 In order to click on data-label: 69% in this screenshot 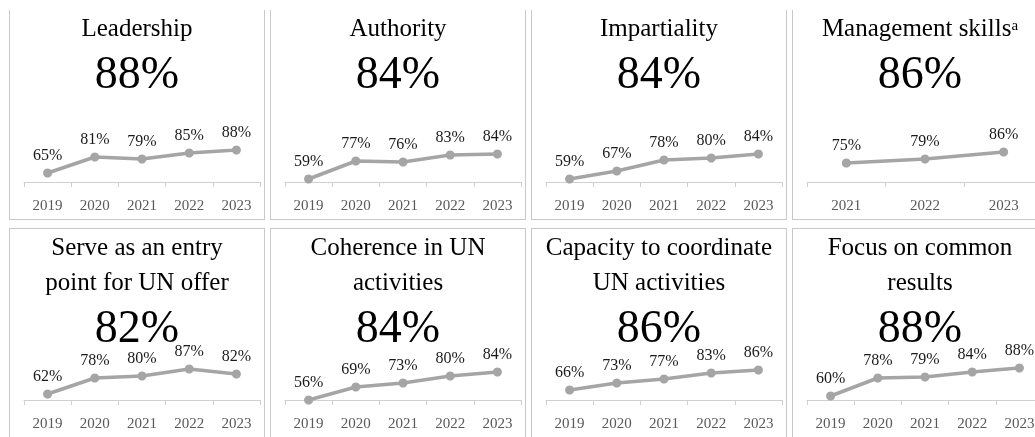, I will do `click(356, 368)`.